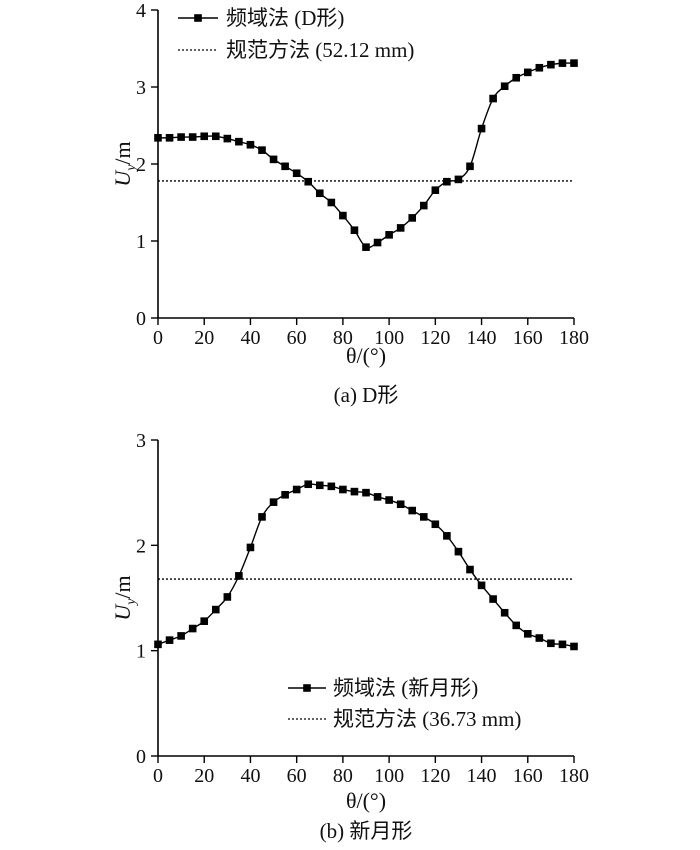 This screenshot has width=700, height=850. What do you see at coordinates (141, 165) in the screenshot?
I see `y-tick-label: 2` at bounding box center [141, 165].